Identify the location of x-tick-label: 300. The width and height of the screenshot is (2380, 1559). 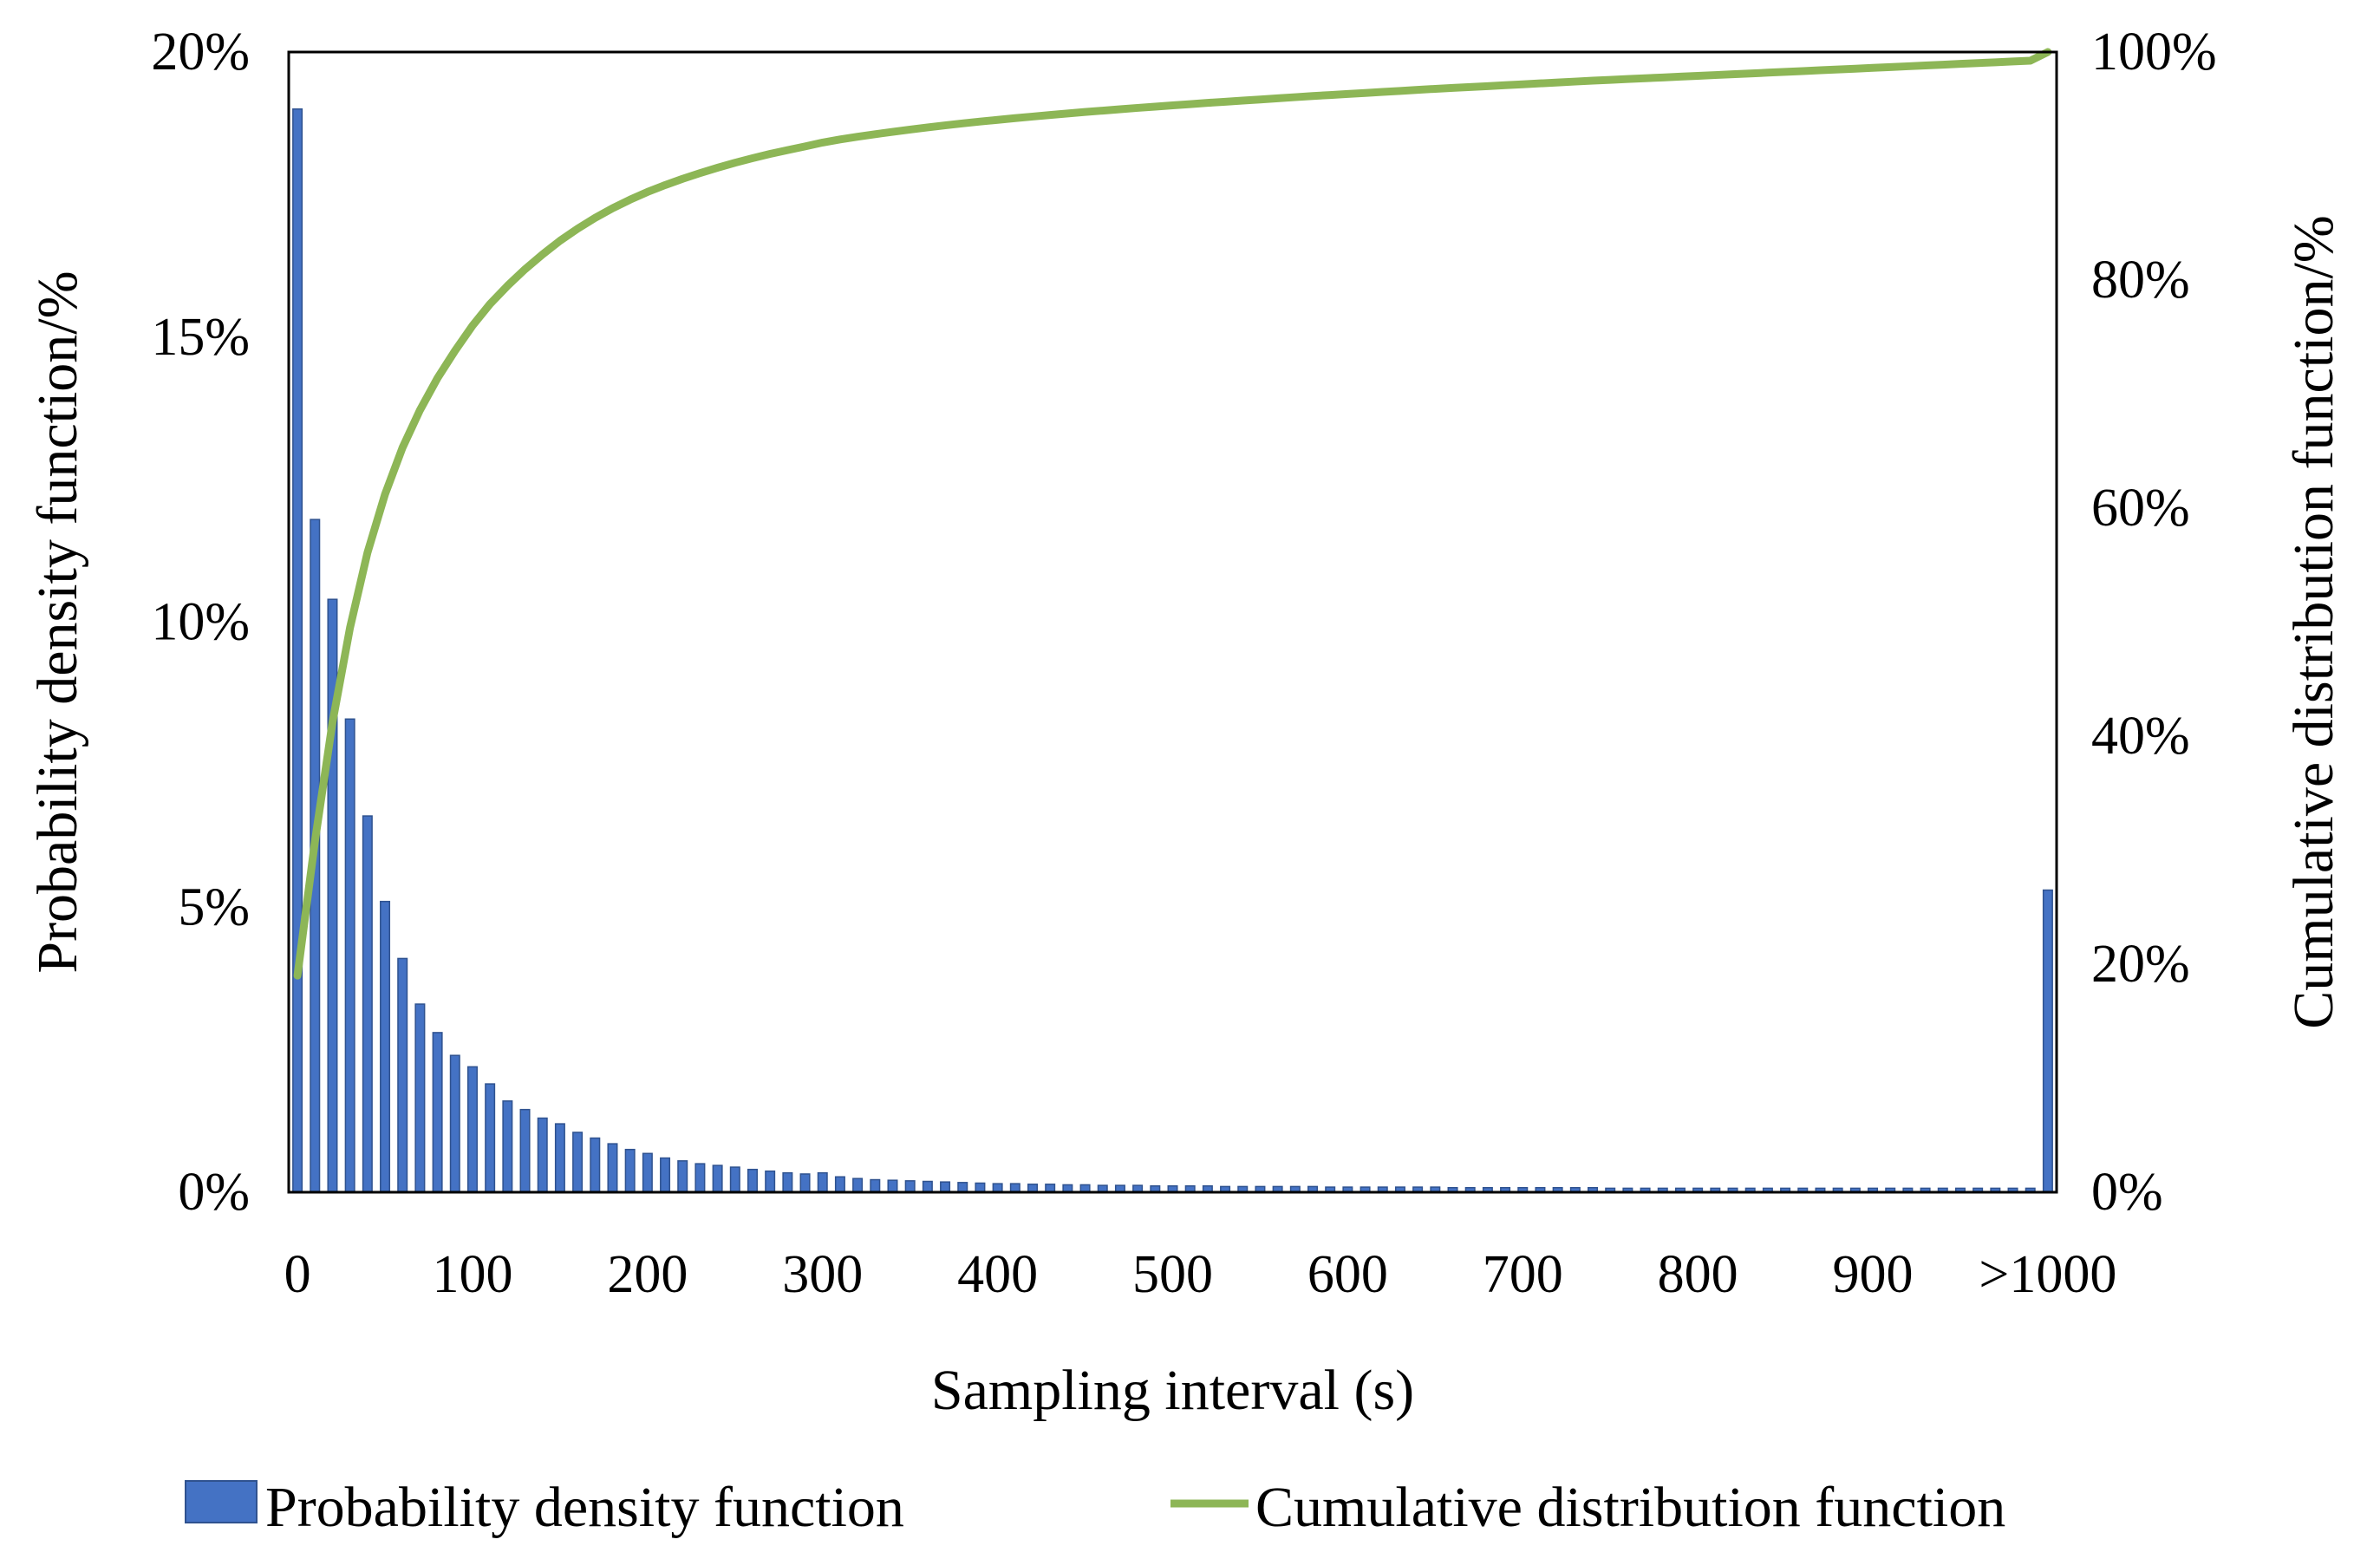
(822, 1274).